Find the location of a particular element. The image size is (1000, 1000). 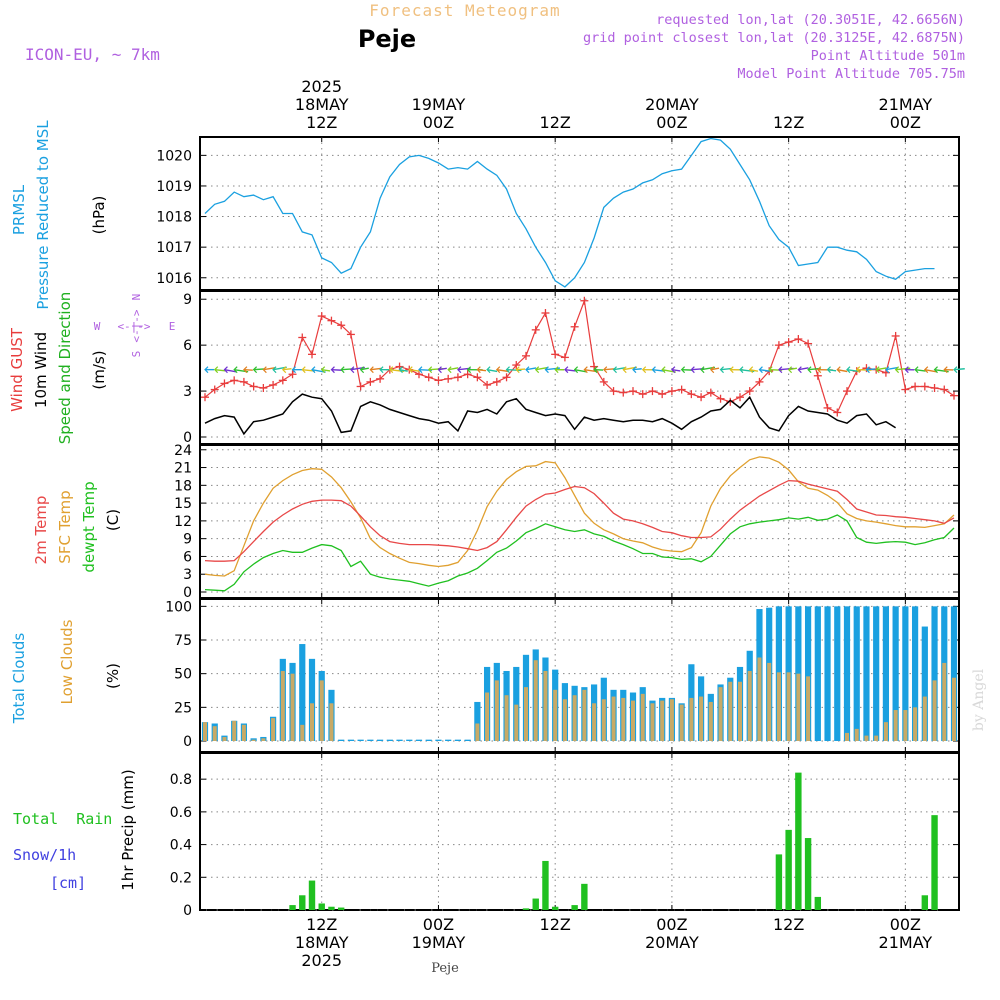

ytick-label: 1019 is located at coordinates (174, 187).